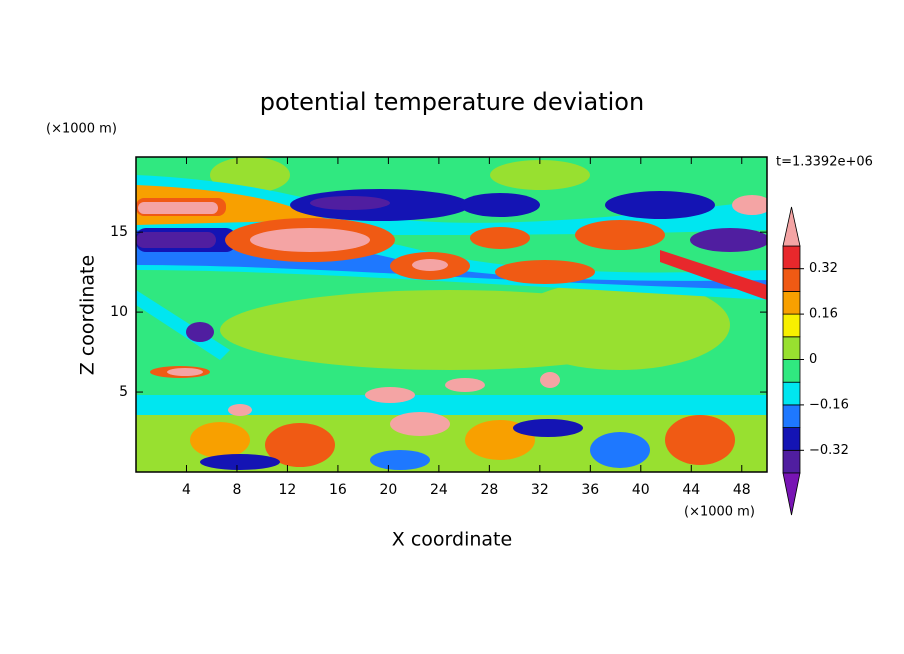 This screenshot has width=904, height=654. I want to click on x-tick-label: 28, so click(489, 490).